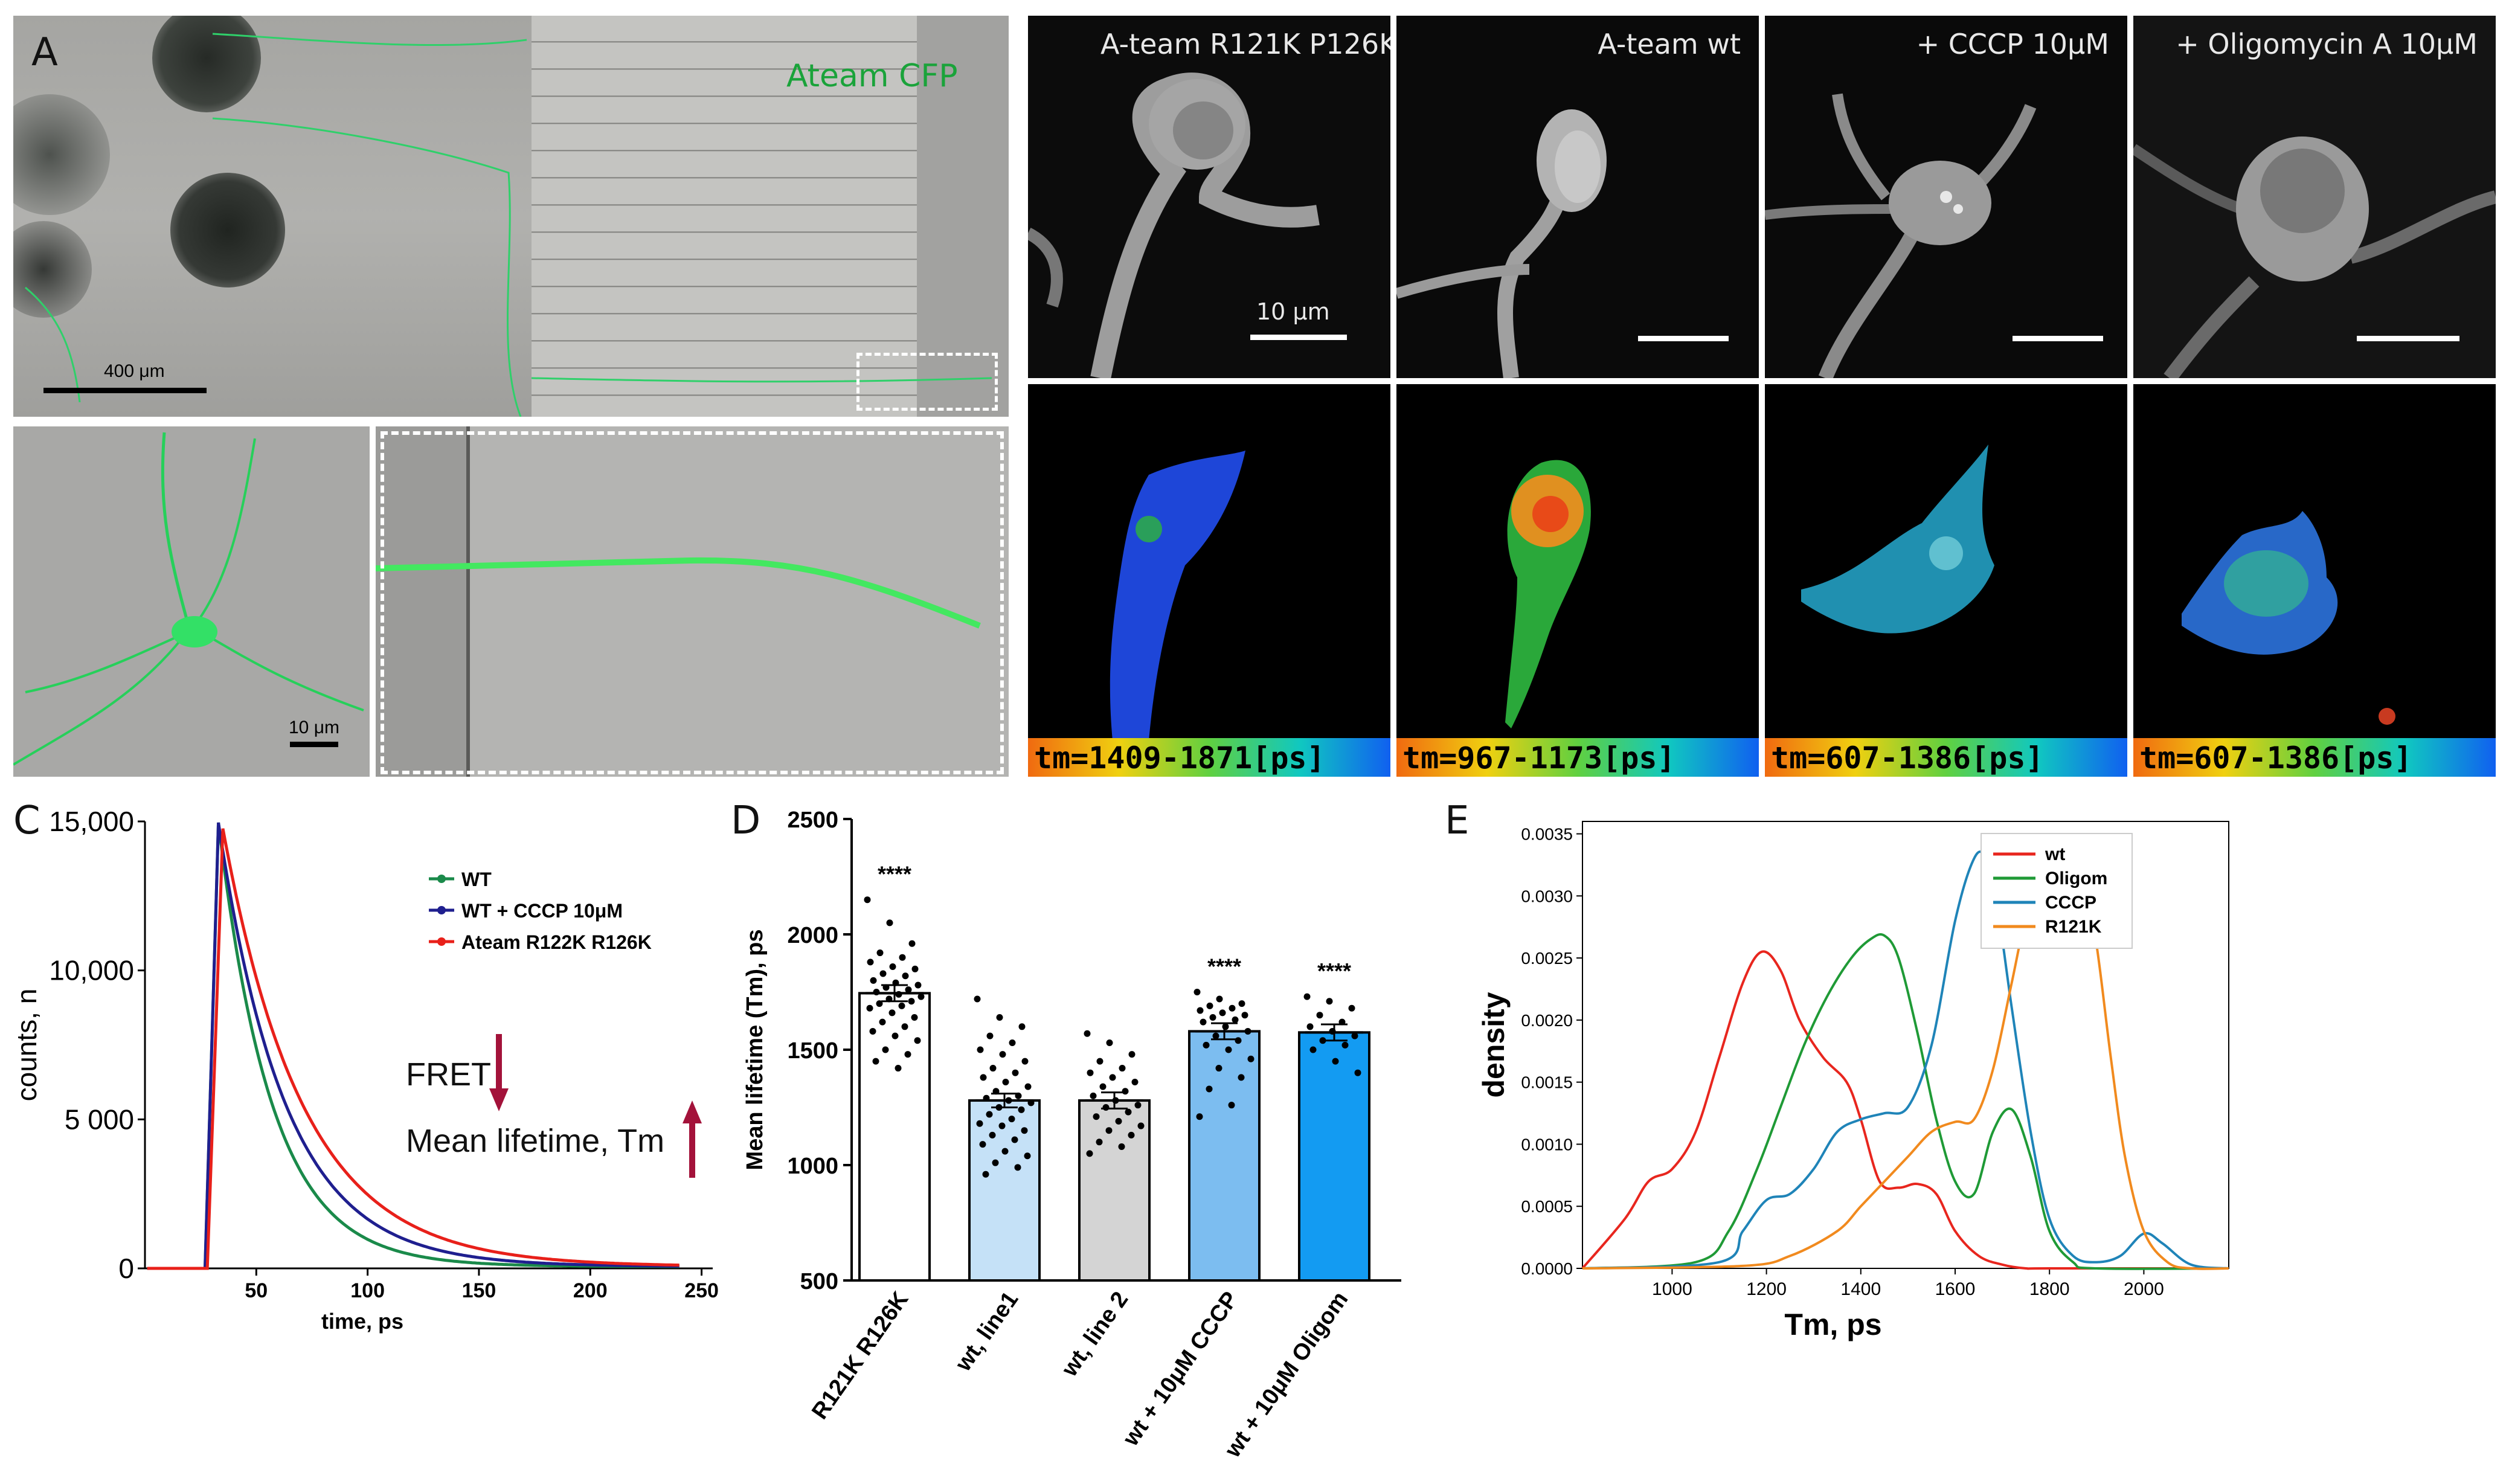 This screenshot has height=1484, width=2509. What do you see at coordinates (692, 602) in the screenshot?
I see `zoom-frame` at bounding box center [692, 602].